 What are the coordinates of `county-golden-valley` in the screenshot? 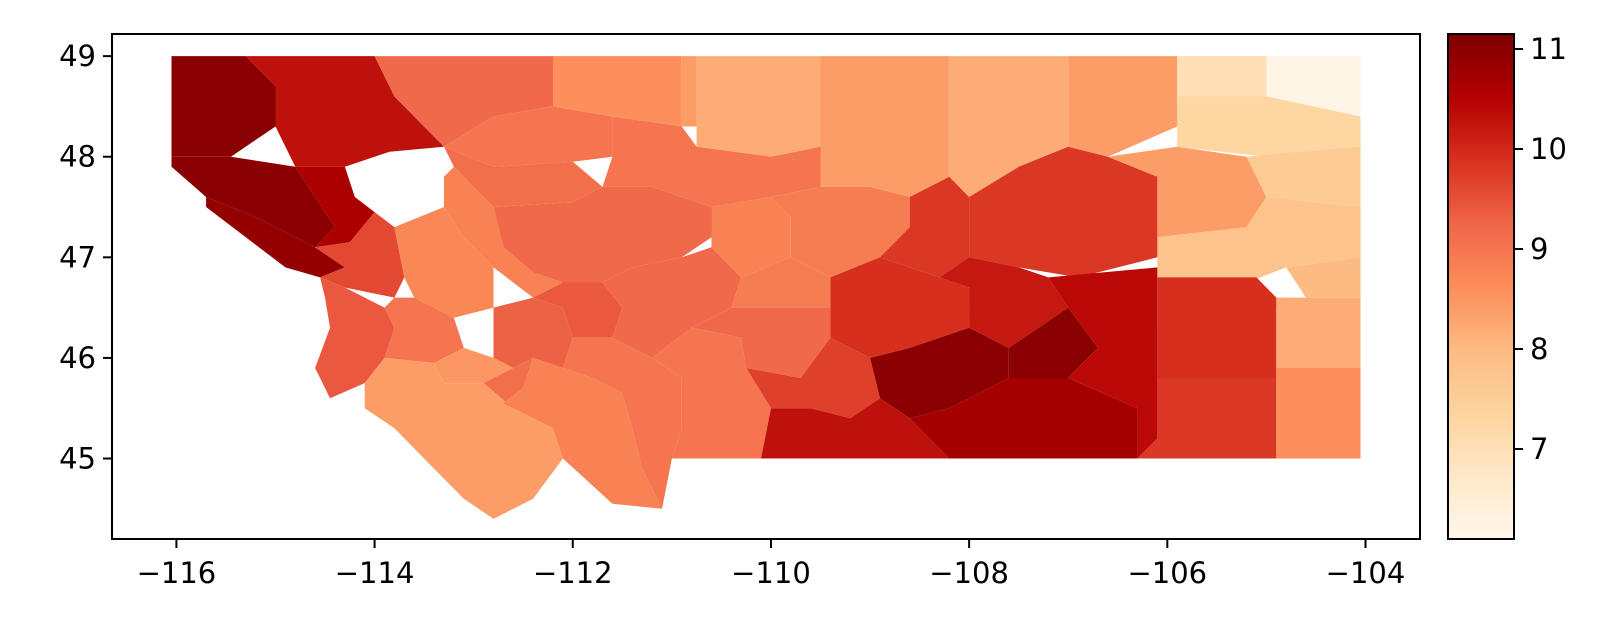 It's located at (900, 307).